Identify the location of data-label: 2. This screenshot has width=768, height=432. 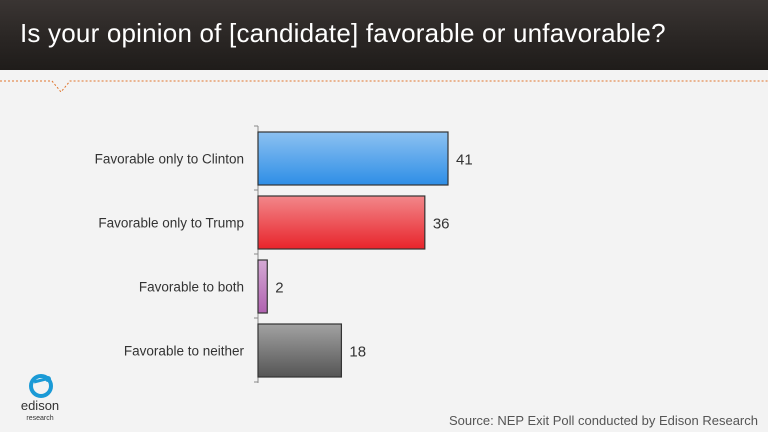
(279, 288).